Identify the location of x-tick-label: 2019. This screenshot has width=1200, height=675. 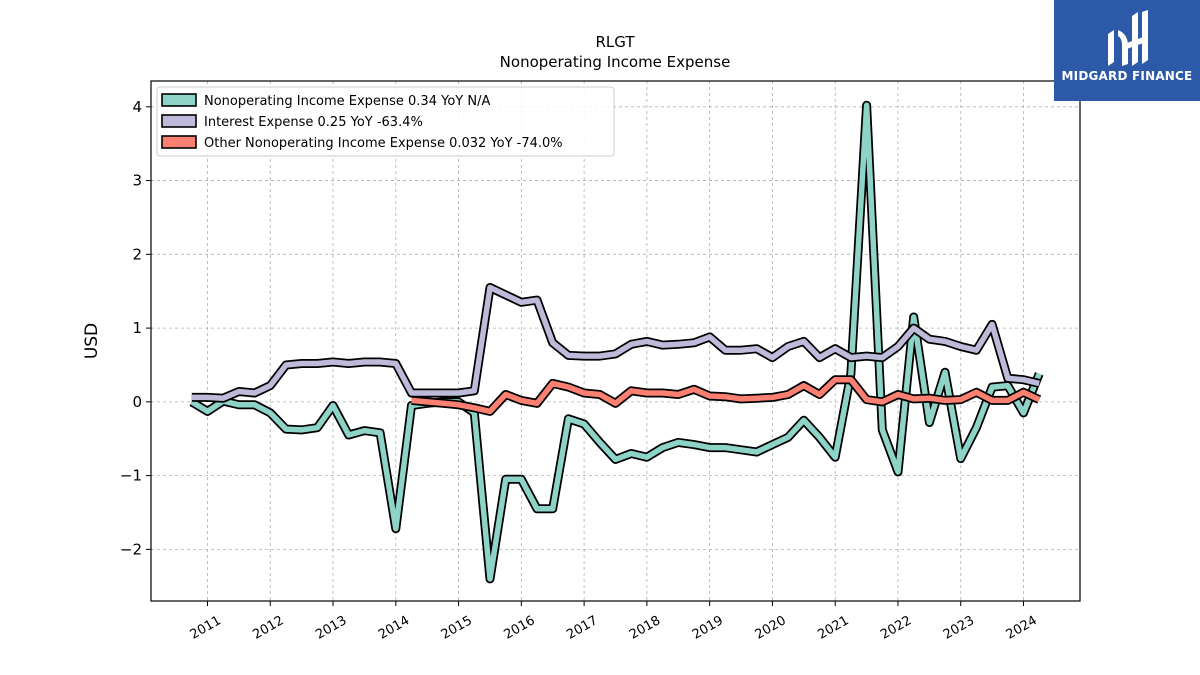
(708, 628).